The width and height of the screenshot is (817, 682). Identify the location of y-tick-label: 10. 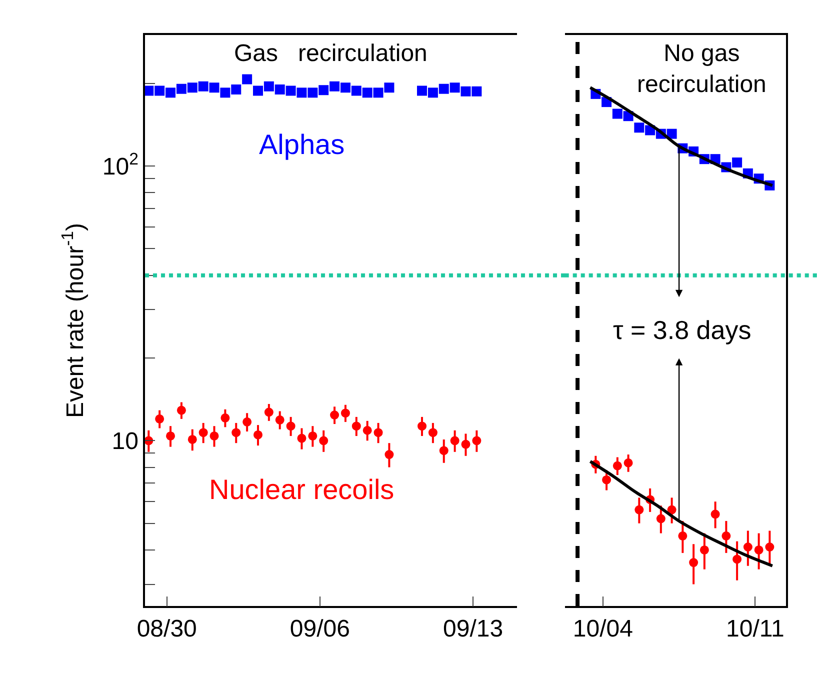
(125, 442).